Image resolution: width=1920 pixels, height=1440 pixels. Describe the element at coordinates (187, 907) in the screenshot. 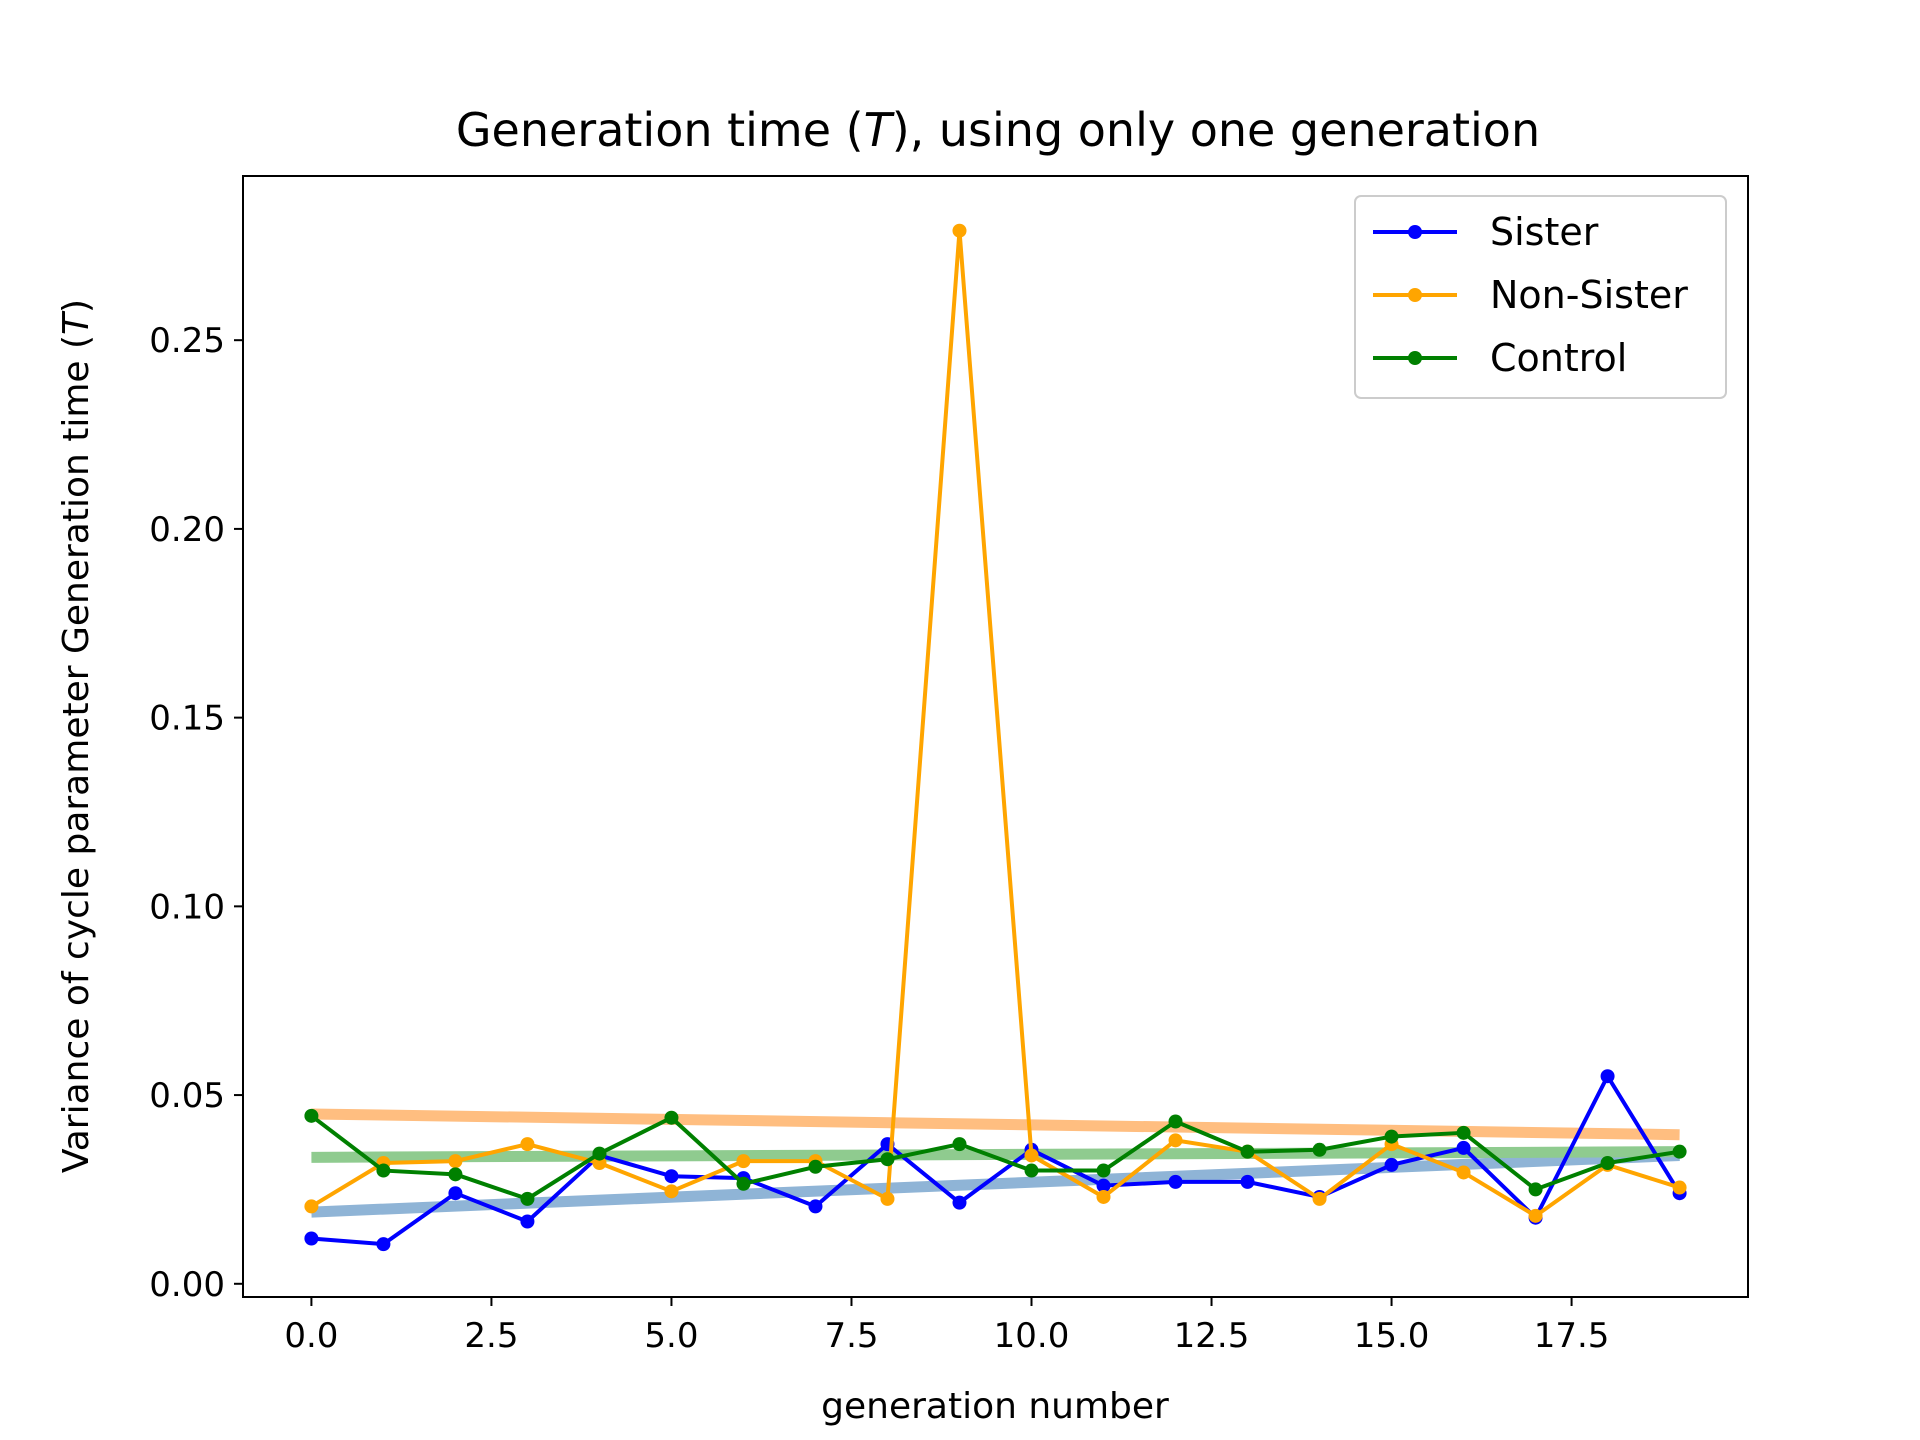

I see `y-tick-label: 0.10` at that location.